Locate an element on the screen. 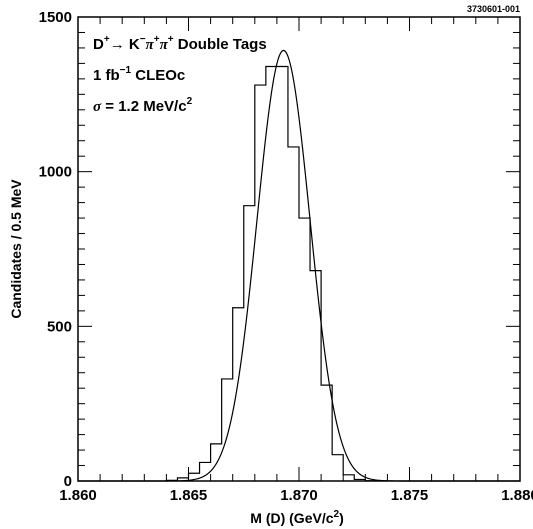  y-axis-title: Candidates / 0.5 MeV is located at coordinates (16, 249).